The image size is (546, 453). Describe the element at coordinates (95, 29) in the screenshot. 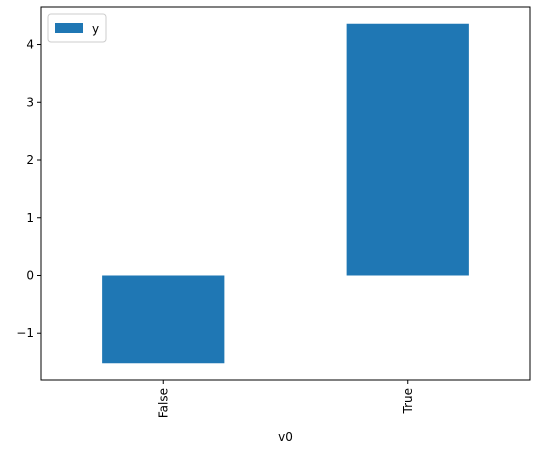

I see `legend-label: y` at that location.